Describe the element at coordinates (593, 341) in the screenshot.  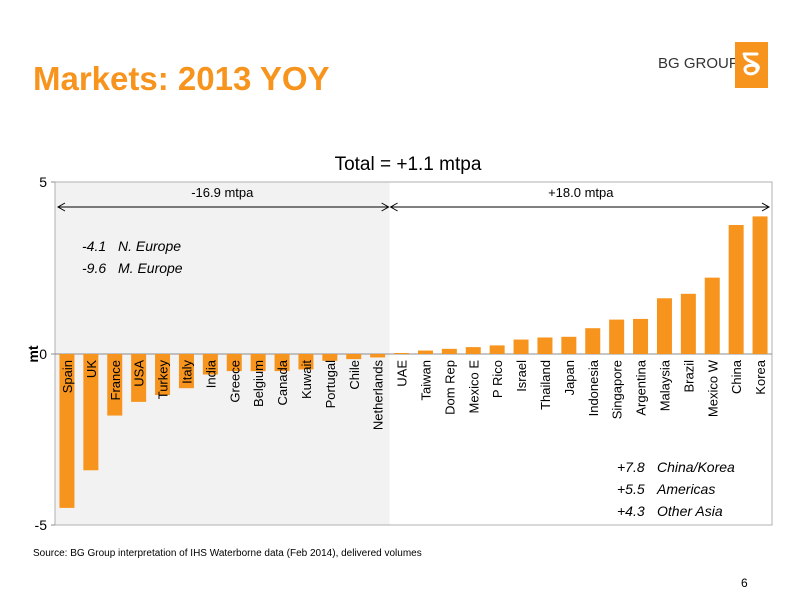
I see `bar-indonesia` at that location.